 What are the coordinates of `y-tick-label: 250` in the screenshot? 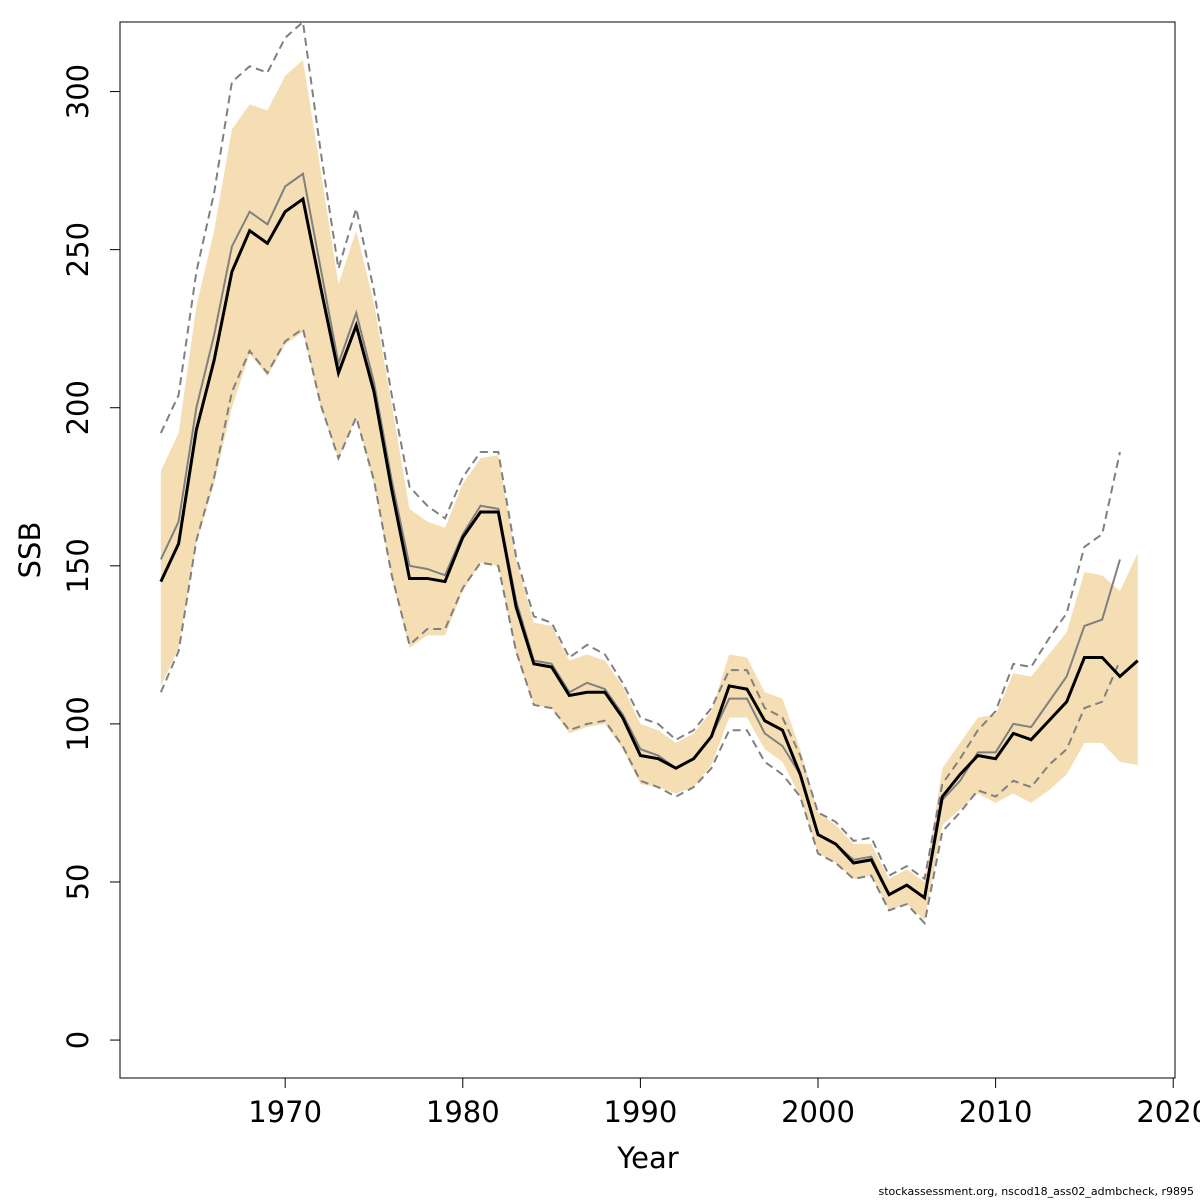 It's located at (78, 249).